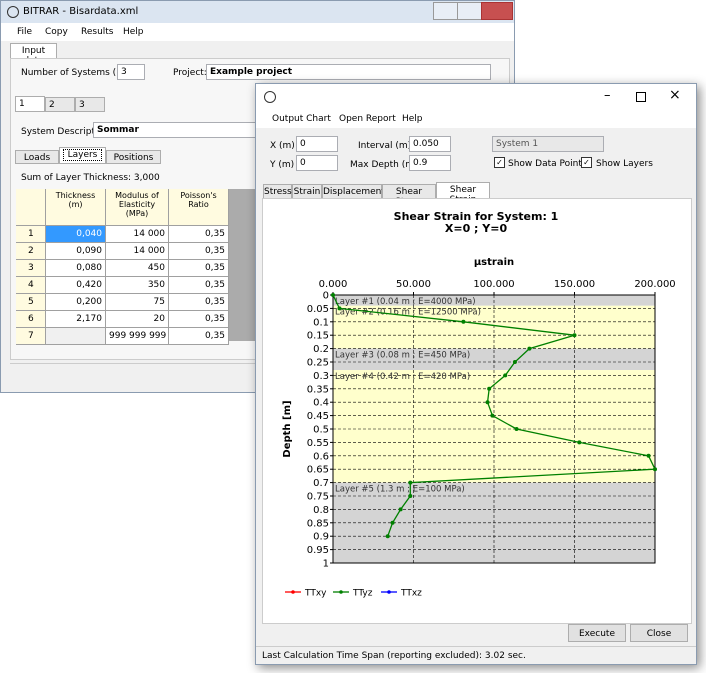 Image resolution: width=706 pixels, height=673 pixels. Describe the element at coordinates (76, 336) in the screenshot. I see `table-cell` at that location.